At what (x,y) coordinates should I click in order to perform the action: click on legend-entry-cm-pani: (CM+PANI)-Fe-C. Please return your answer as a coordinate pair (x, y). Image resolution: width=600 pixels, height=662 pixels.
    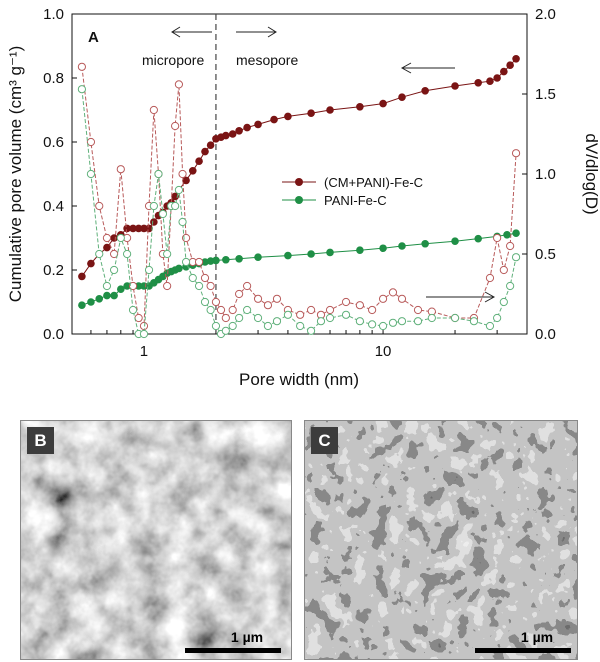
    Looking at the image, I should click on (352, 182).